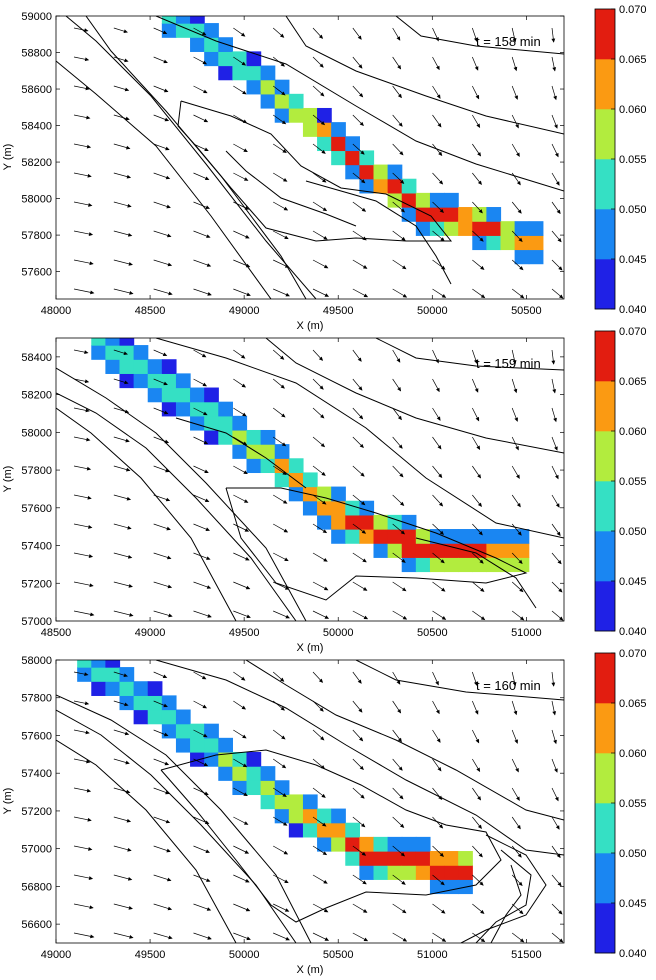  What do you see at coordinates (36, 433) in the screenshot?
I see `y-tick-label: 58000` at bounding box center [36, 433].